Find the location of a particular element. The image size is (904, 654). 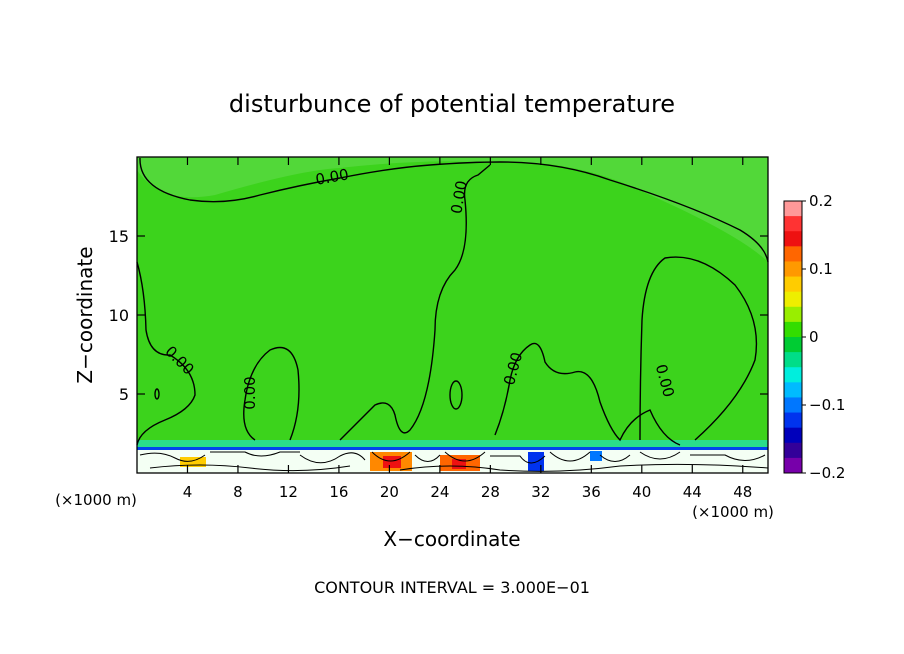

x-tick-label: 32 is located at coordinates (540, 492).